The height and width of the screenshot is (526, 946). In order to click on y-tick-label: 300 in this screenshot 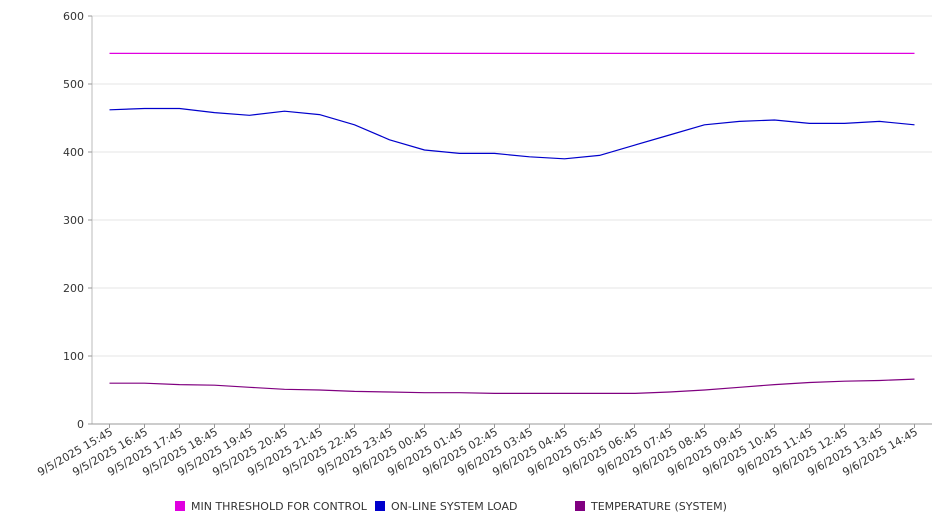, I will do `click(73, 220)`.